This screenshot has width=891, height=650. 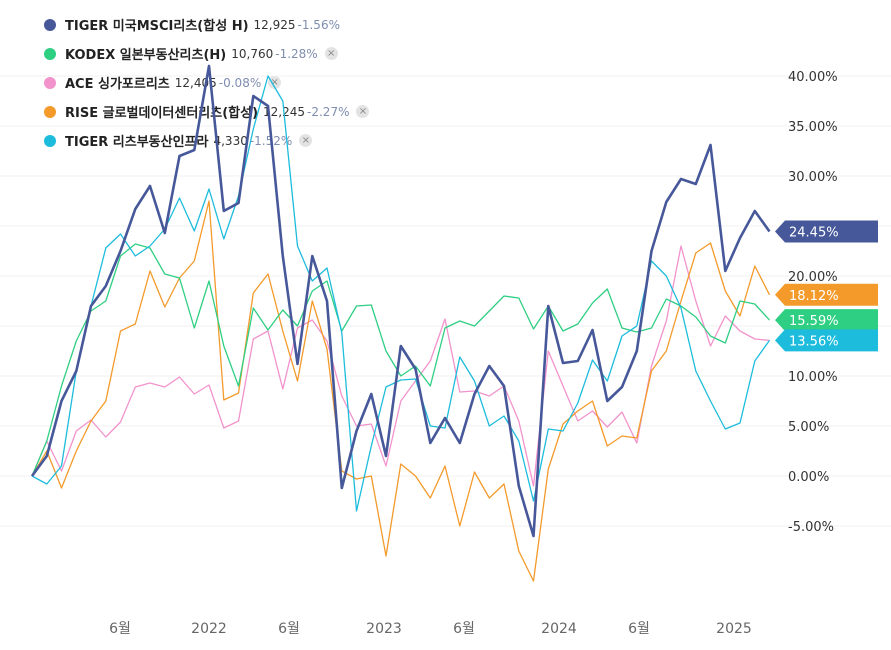 I want to click on legend-price: 10,760, so click(x=252, y=53).